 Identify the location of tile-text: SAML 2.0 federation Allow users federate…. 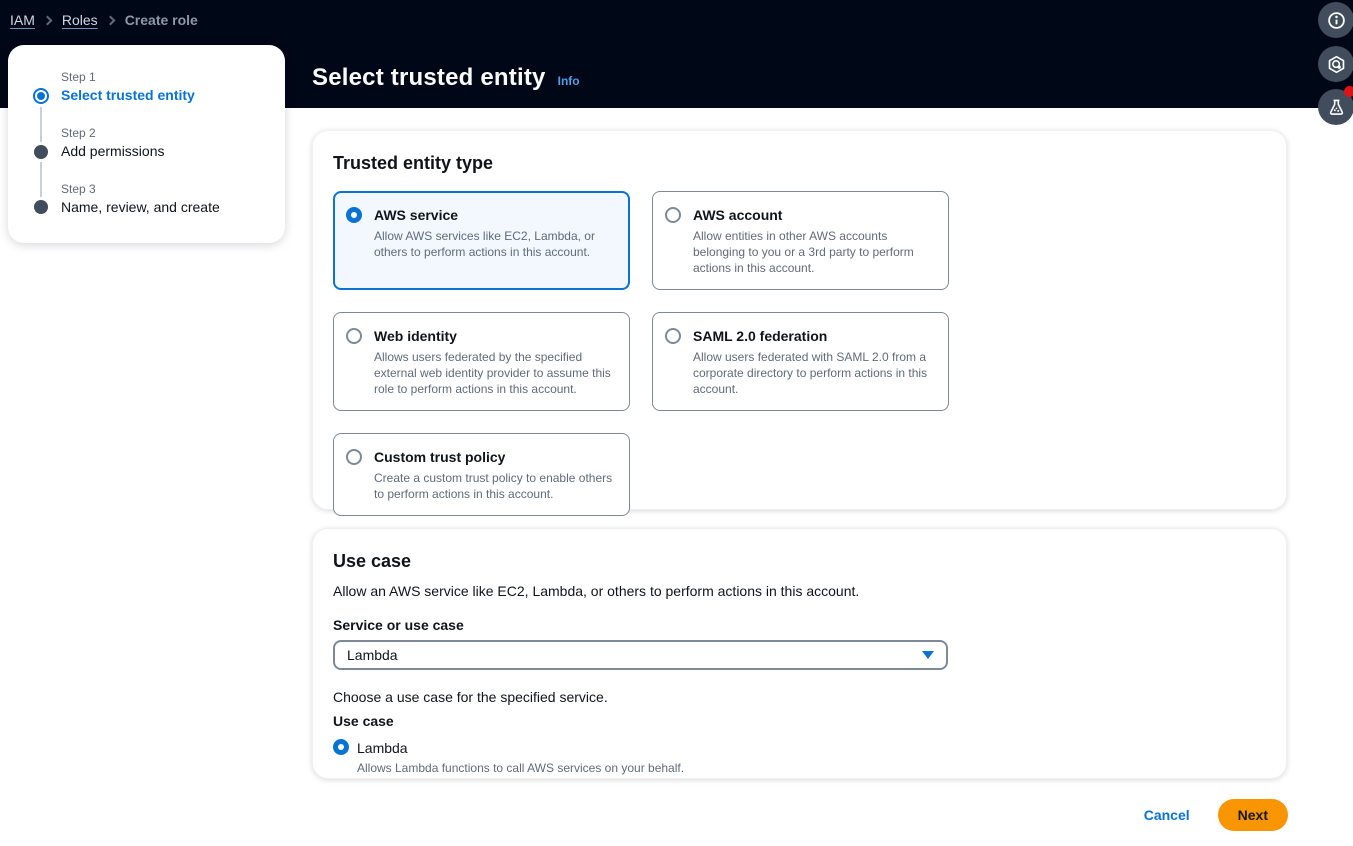
(814, 361).